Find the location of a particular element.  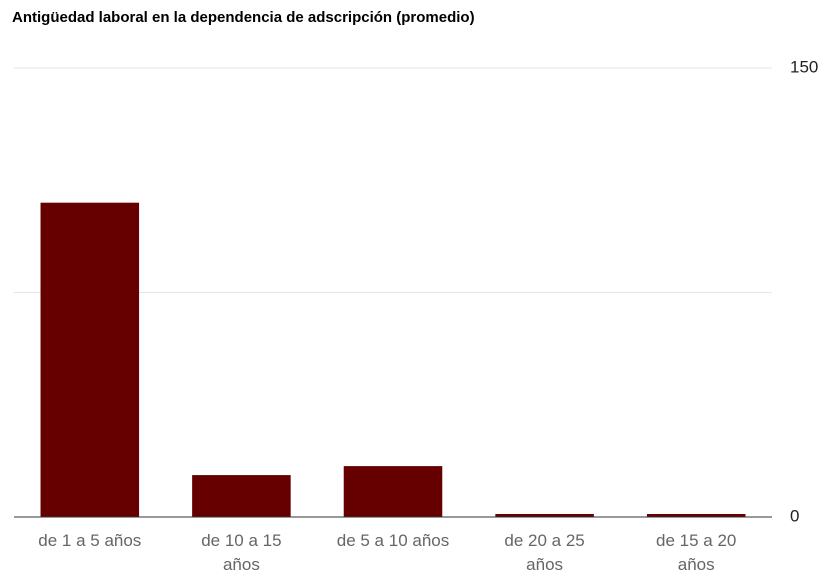

x-tick-label: de 5 a 10 años is located at coordinates (393, 540).